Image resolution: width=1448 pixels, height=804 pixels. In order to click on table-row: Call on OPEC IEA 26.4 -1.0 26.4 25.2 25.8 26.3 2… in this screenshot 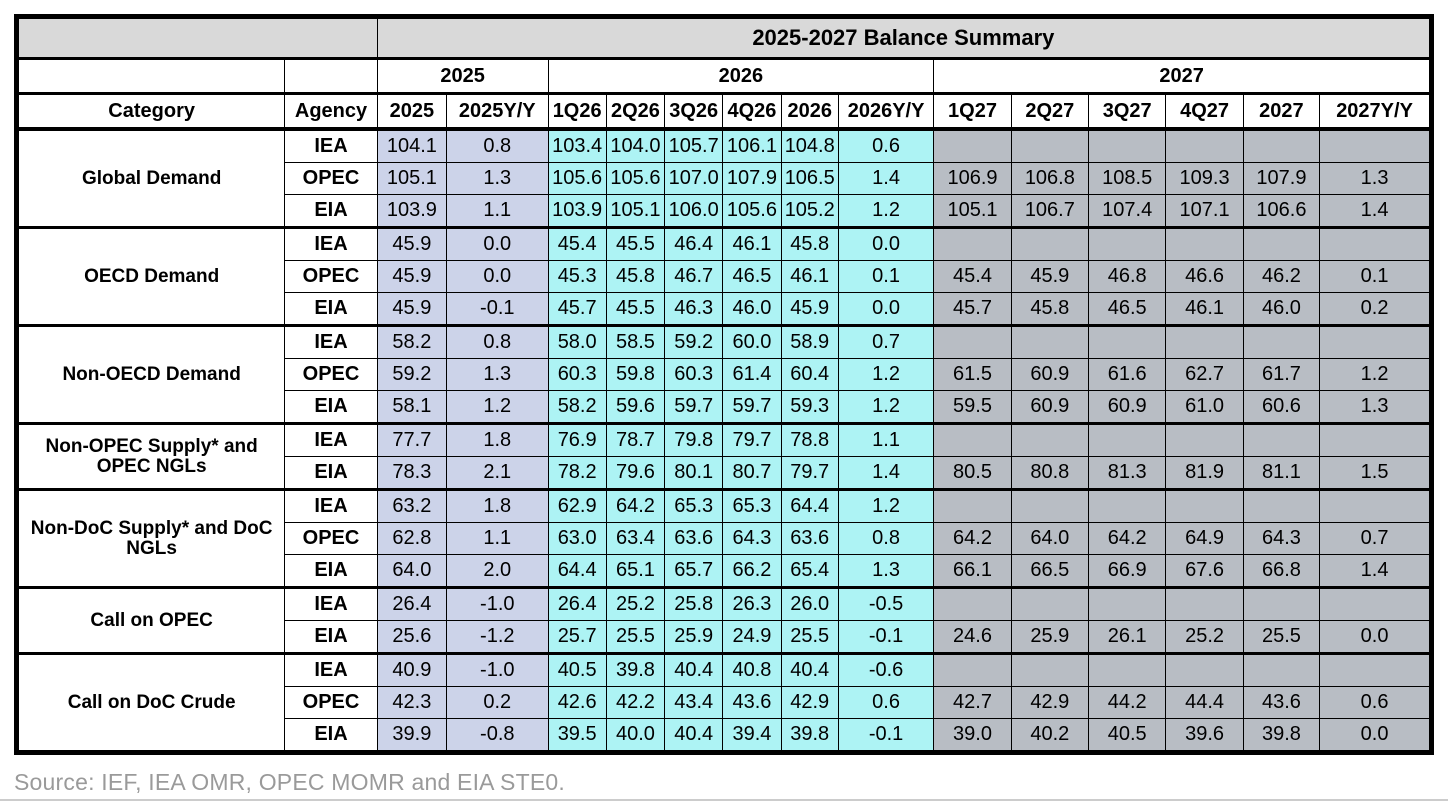, I will do `click(723, 620)`.